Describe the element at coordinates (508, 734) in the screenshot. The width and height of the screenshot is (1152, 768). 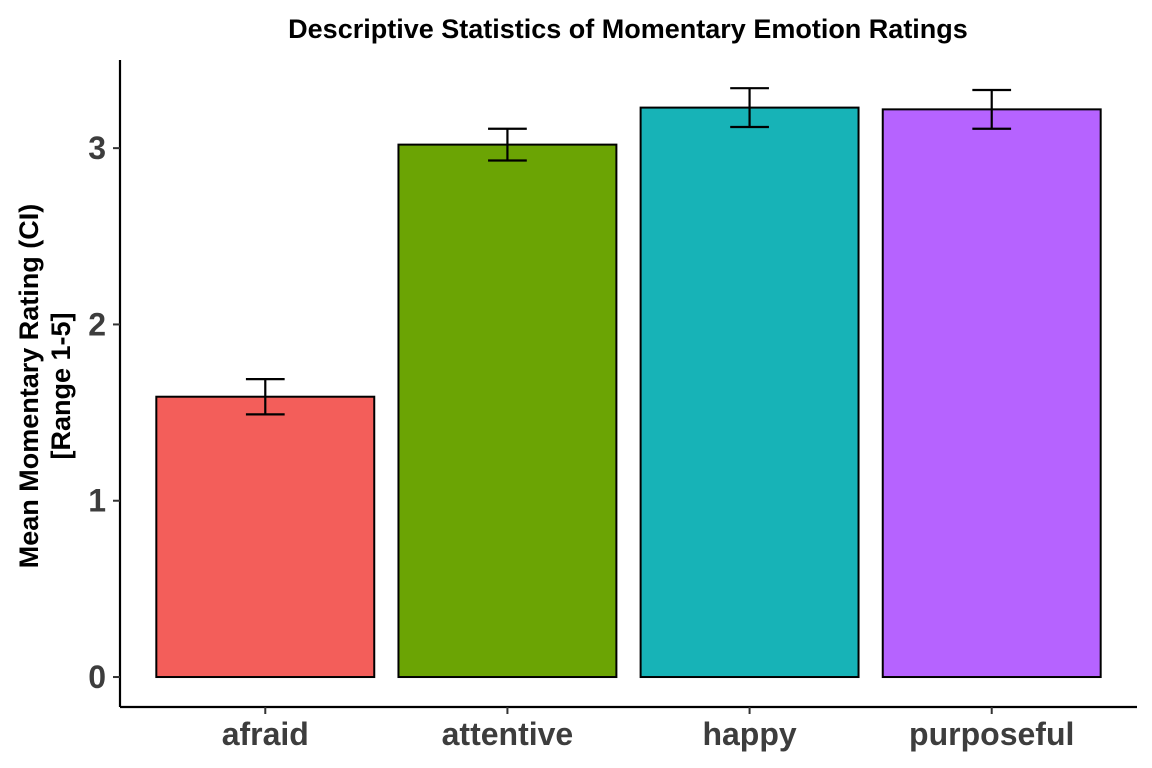
I see `x-tick-label-attentive: attentive` at that location.